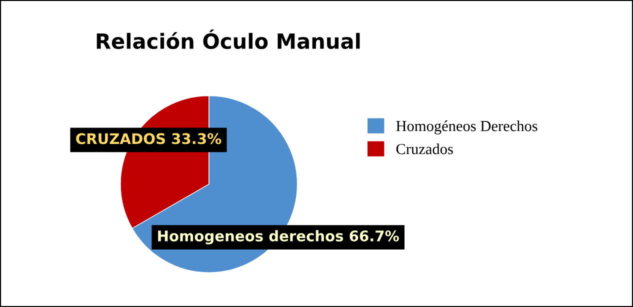  What do you see at coordinates (149, 138) in the screenshot?
I see `data-label: CRUZADOS 33.3%` at bounding box center [149, 138].